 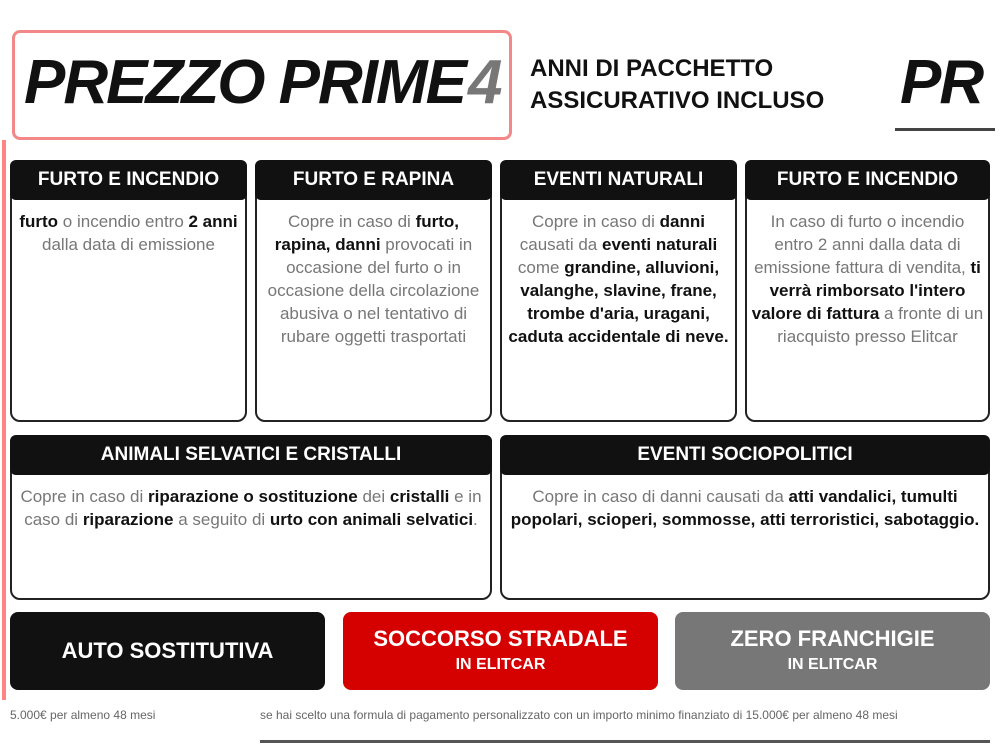 I want to click on zero-franchigie-badge: ZERO FRANCHIGIE IN ELITCAR, so click(x=832, y=651).